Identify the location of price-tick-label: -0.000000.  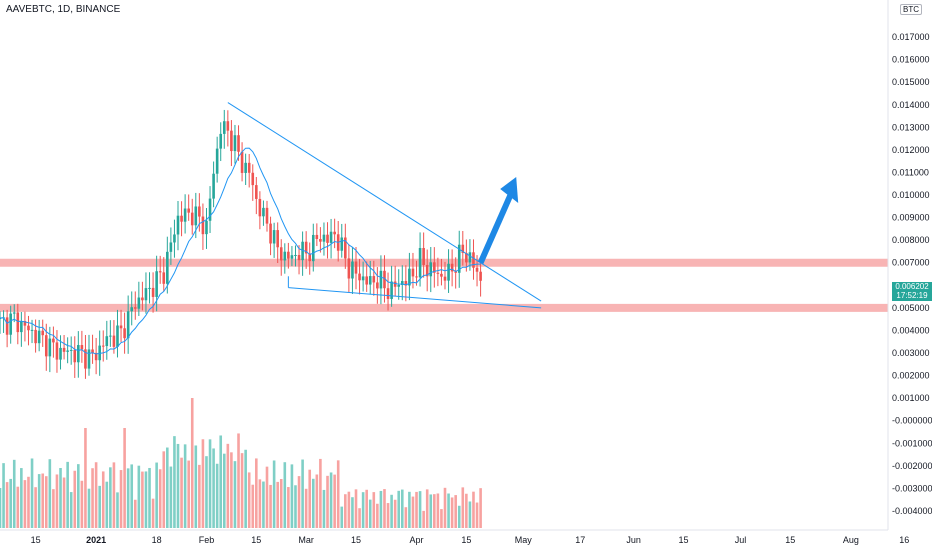
(912, 421).